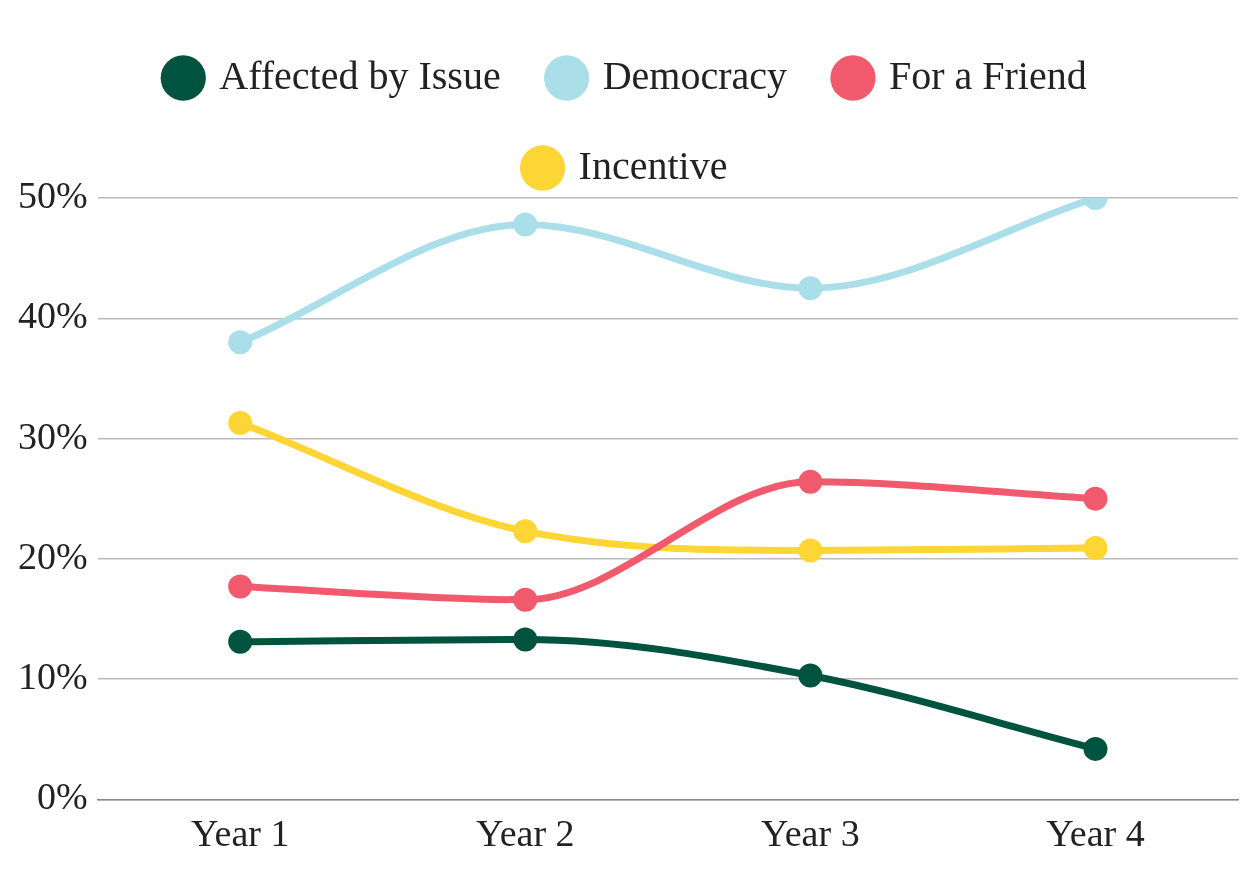  Describe the element at coordinates (53, 676) in the screenshot. I see `y-tick-label: 10%` at that location.